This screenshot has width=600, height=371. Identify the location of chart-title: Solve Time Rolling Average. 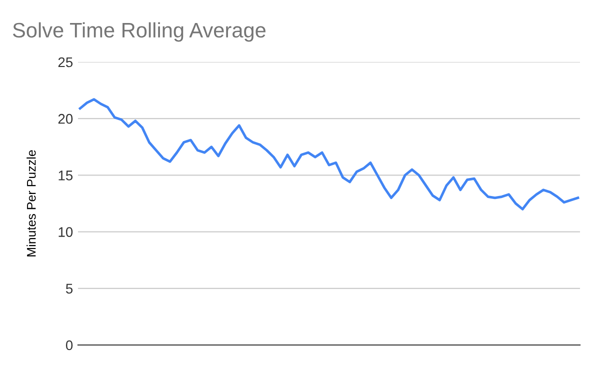
(139, 32).